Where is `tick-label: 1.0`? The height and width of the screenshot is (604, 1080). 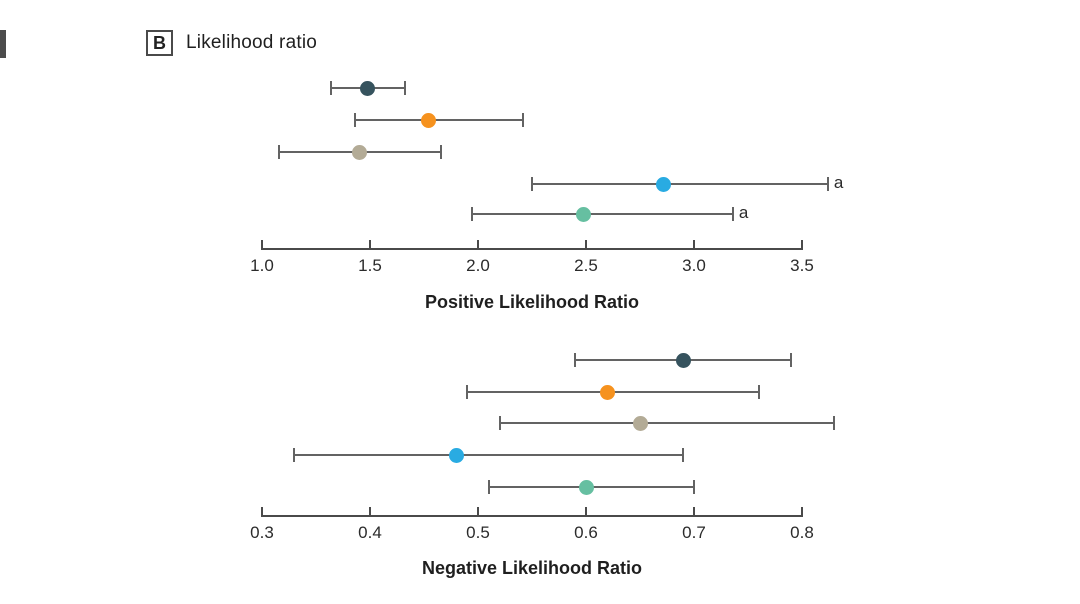
tick-label: 1.0 is located at coordinates (262, 265).